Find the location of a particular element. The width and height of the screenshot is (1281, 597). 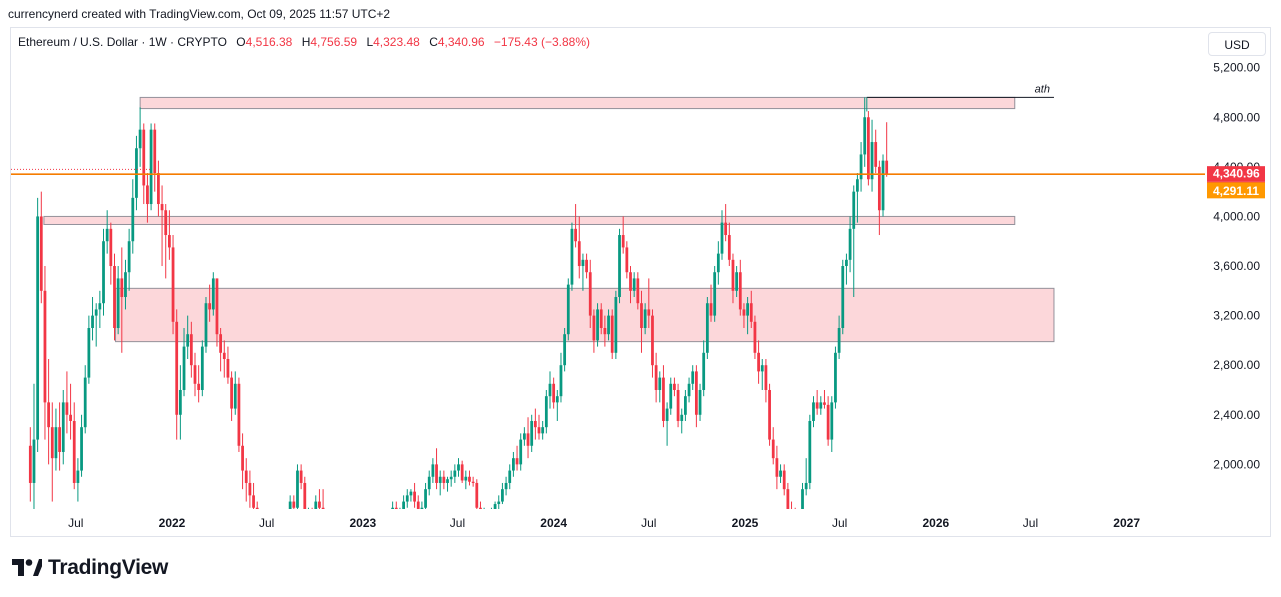

close-label: C is located at coordinates (433, 42).